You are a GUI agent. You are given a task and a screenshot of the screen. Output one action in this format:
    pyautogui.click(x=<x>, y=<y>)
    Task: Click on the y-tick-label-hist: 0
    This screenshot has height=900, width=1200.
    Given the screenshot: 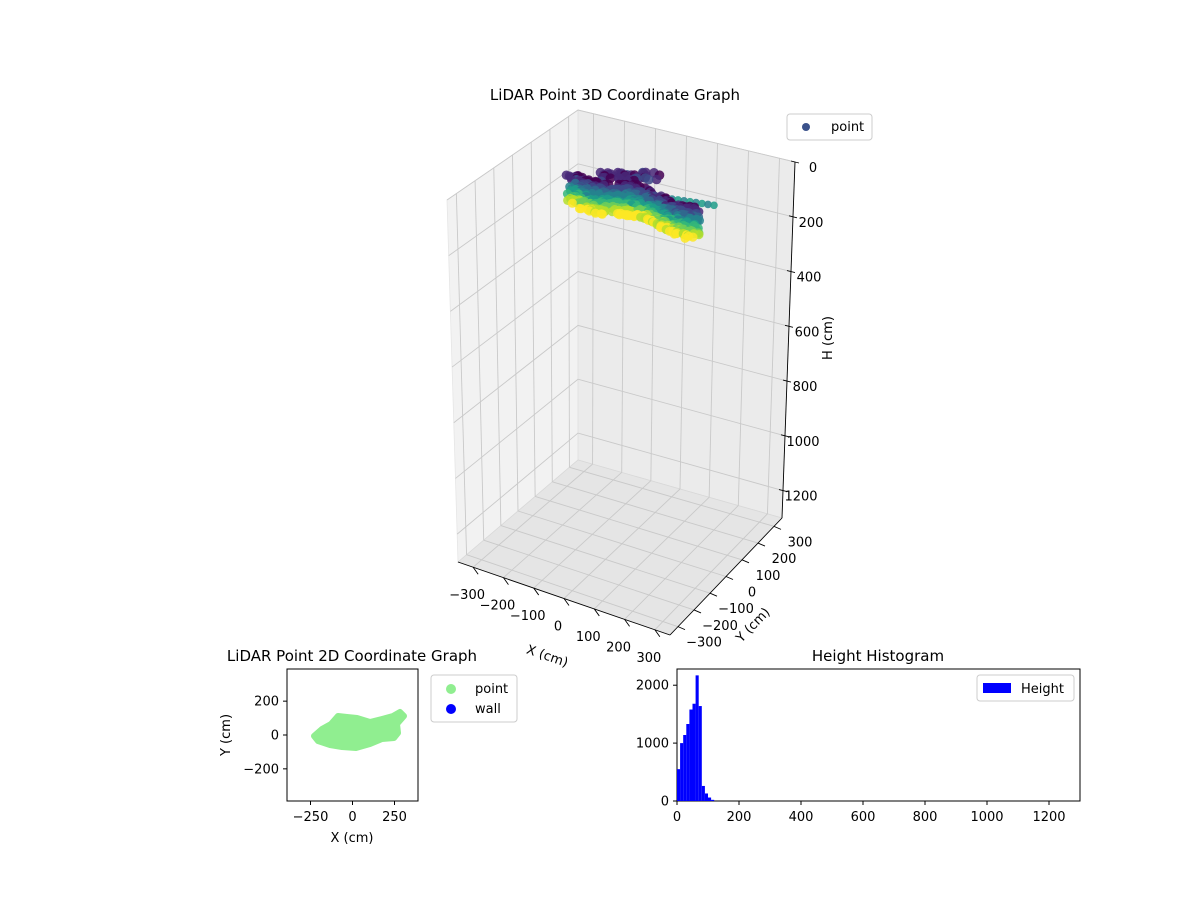 What is the action you would take?
    pyautogui.click(x=665, y=802)
    